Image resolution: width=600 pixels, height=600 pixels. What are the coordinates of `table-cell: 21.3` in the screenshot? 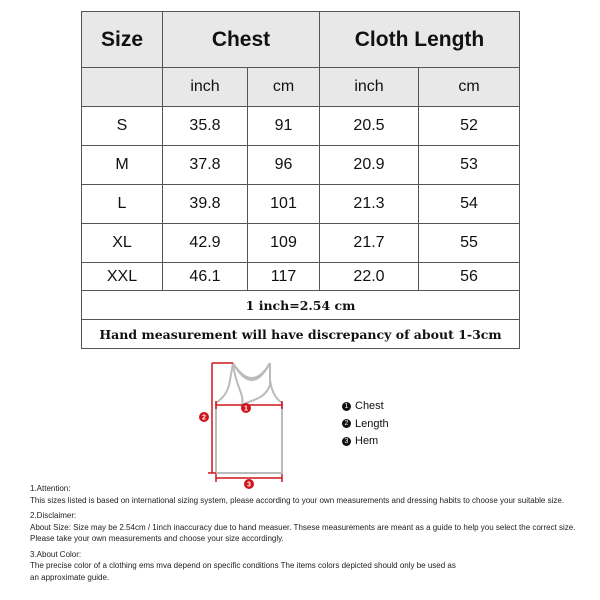 It's located at (369, 204).